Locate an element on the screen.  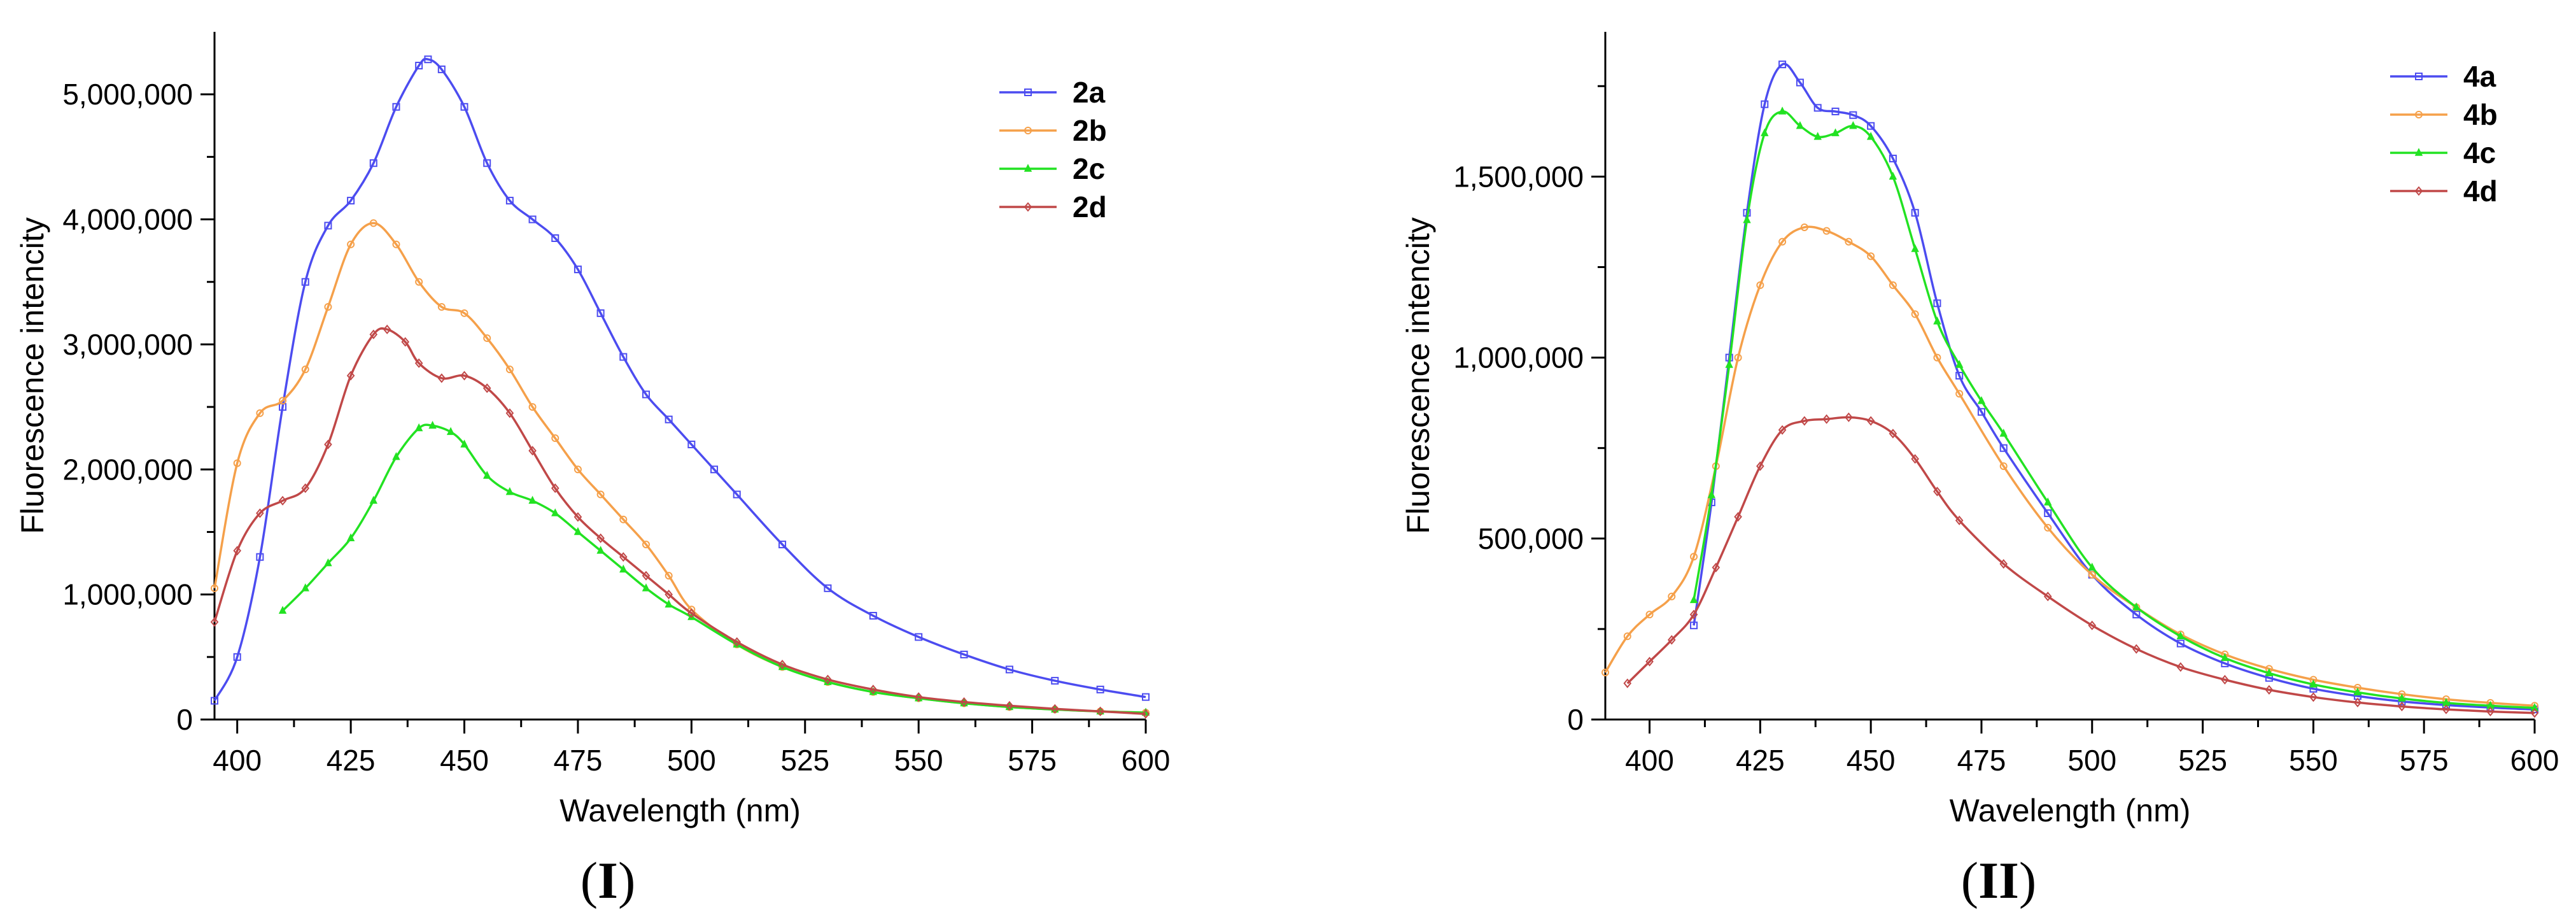
legend-marker-2d is located at coordinates (1028, 207).